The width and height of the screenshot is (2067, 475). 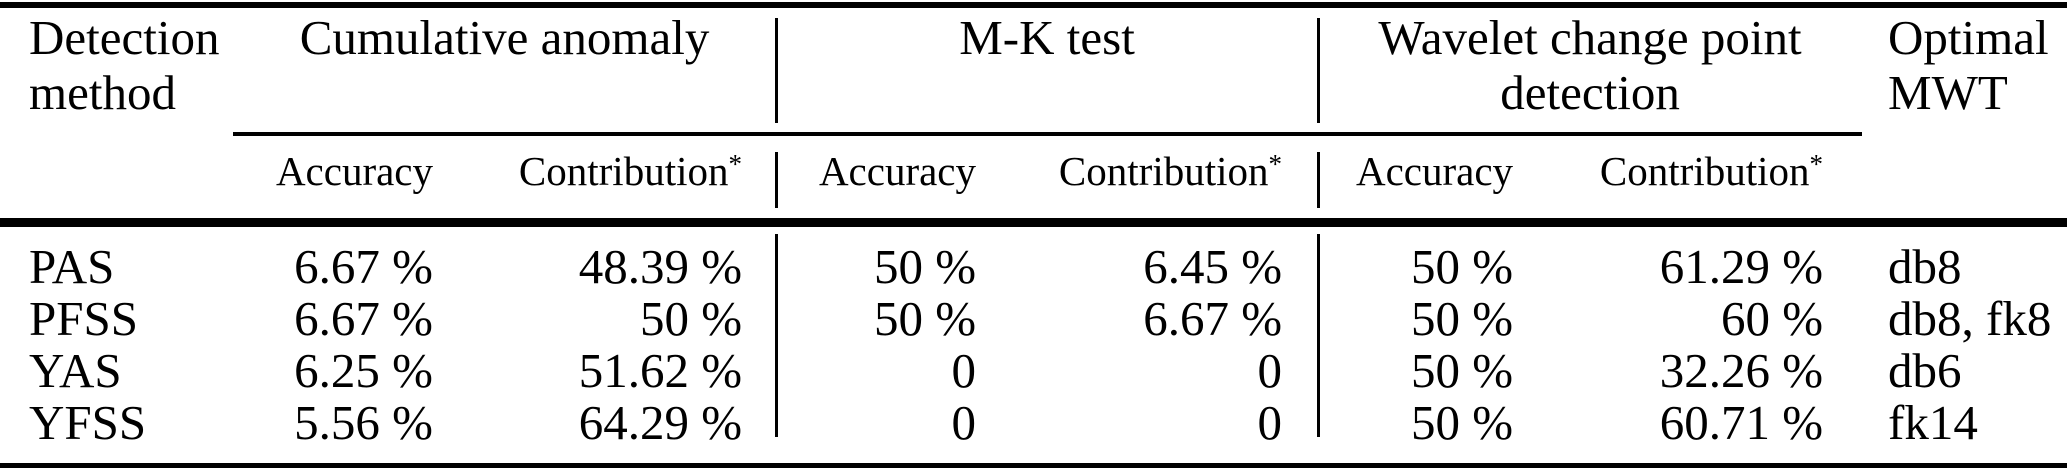 I want to click on cell-method: PAS, so click(x=72, y=266).